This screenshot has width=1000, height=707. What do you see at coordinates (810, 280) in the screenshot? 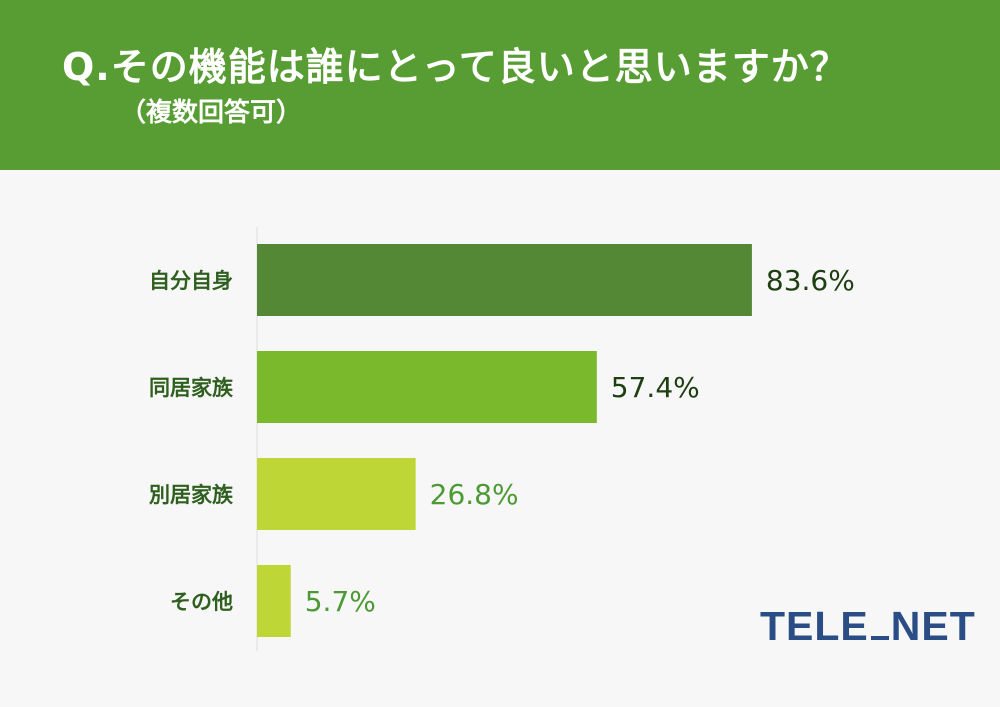
I see `value-label: 83.6%` at bounding box center [810, 280].